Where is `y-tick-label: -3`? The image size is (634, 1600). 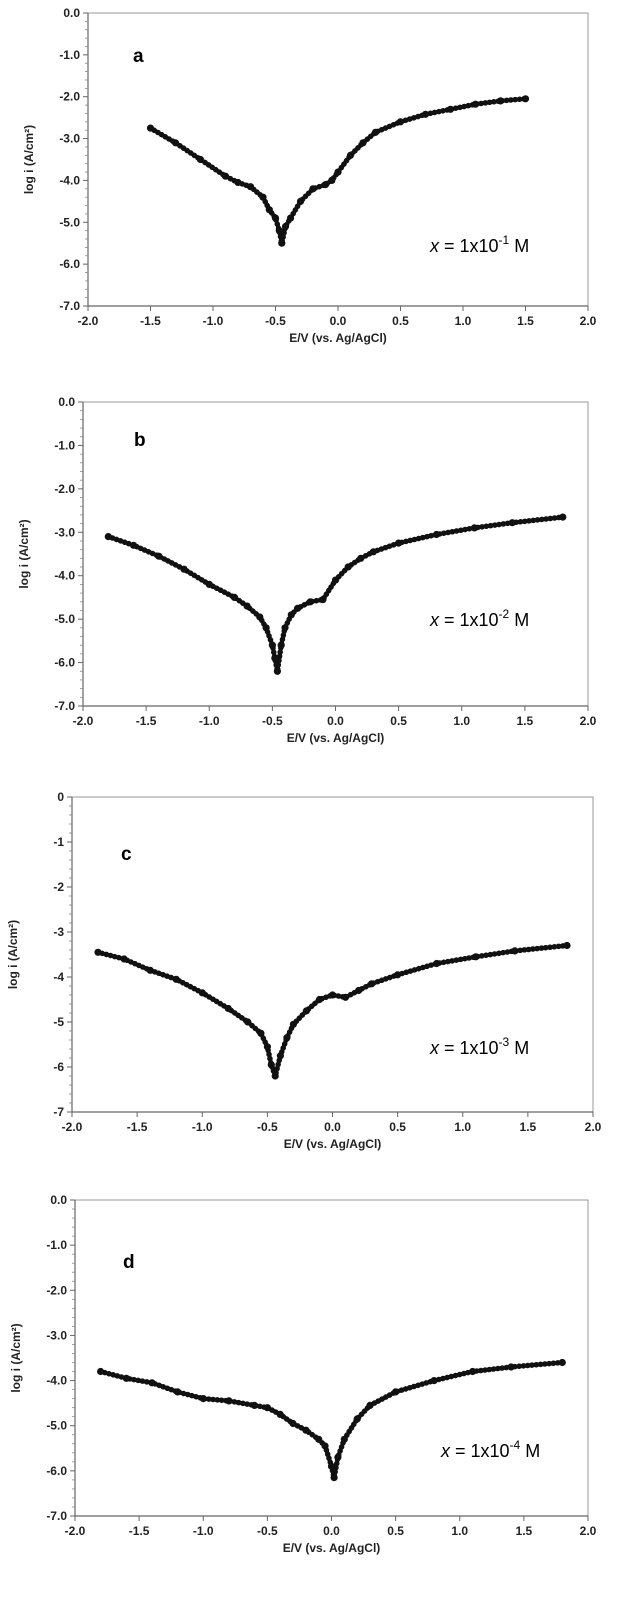 y-tick-label: -3 is located at coordinates (58, 932).